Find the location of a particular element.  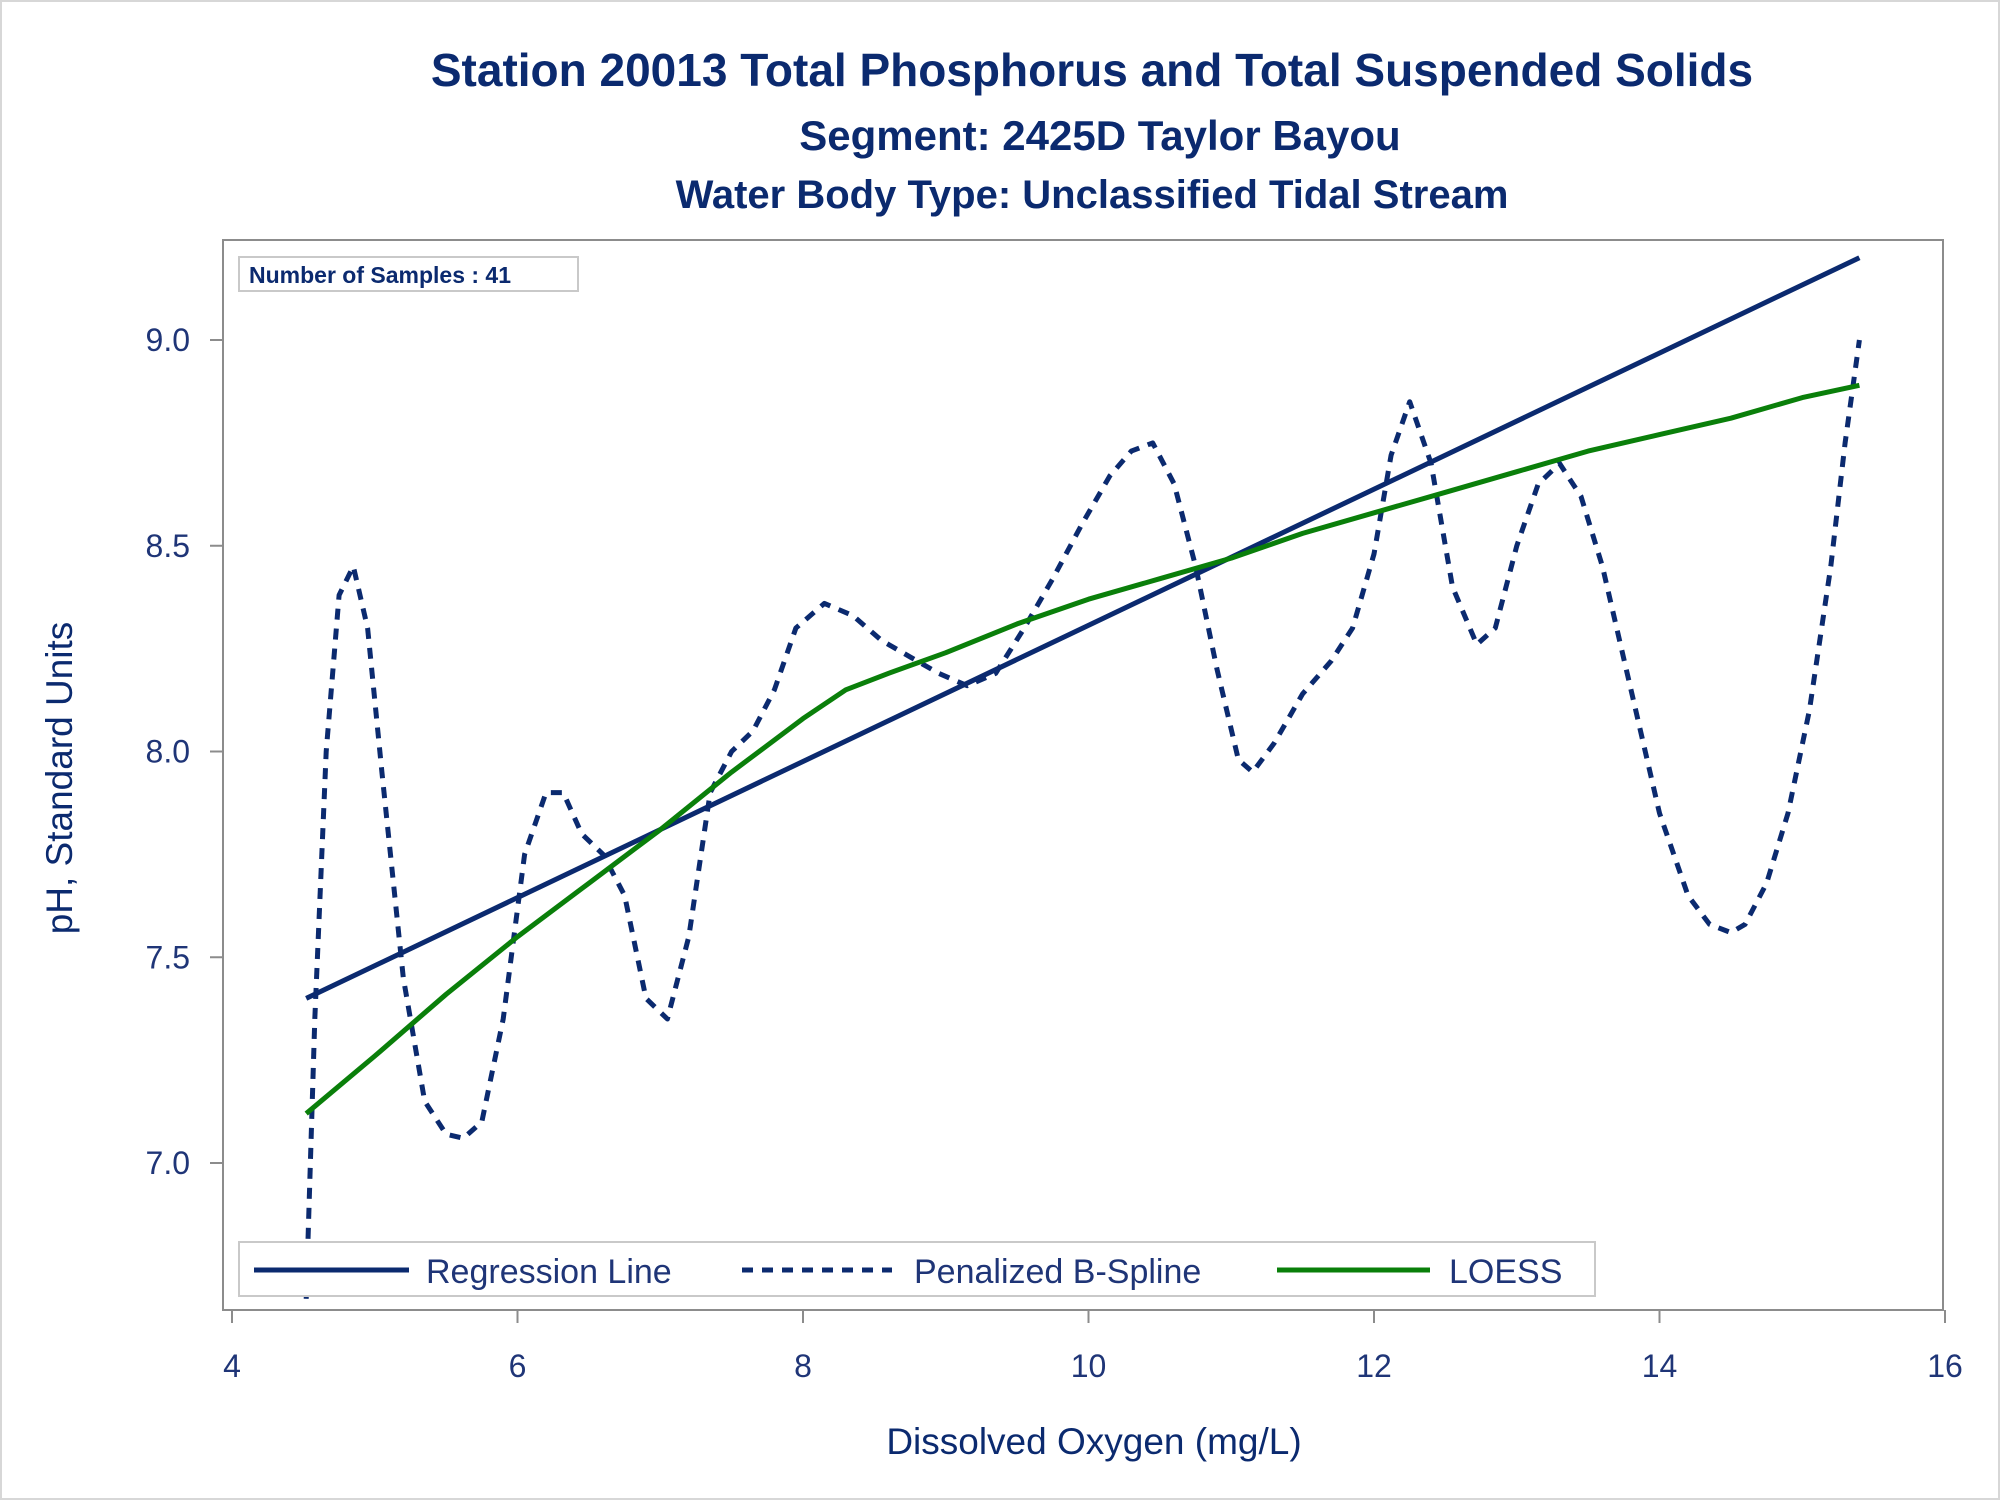

x-tick-label: 16 is located at coordinates (1945, 1366).